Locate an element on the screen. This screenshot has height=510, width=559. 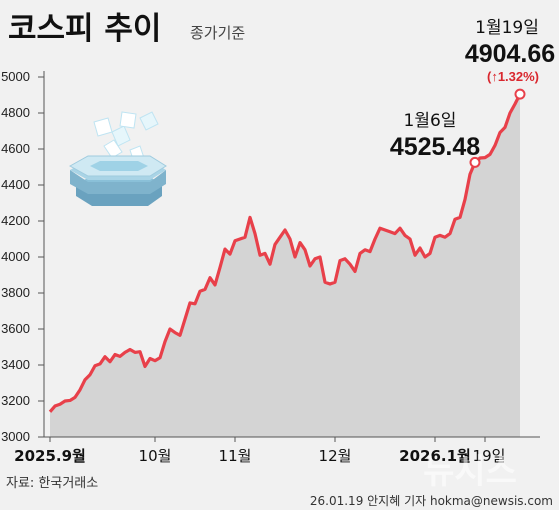
x-tick-label: 12월 is located at coordinates (335, 456).